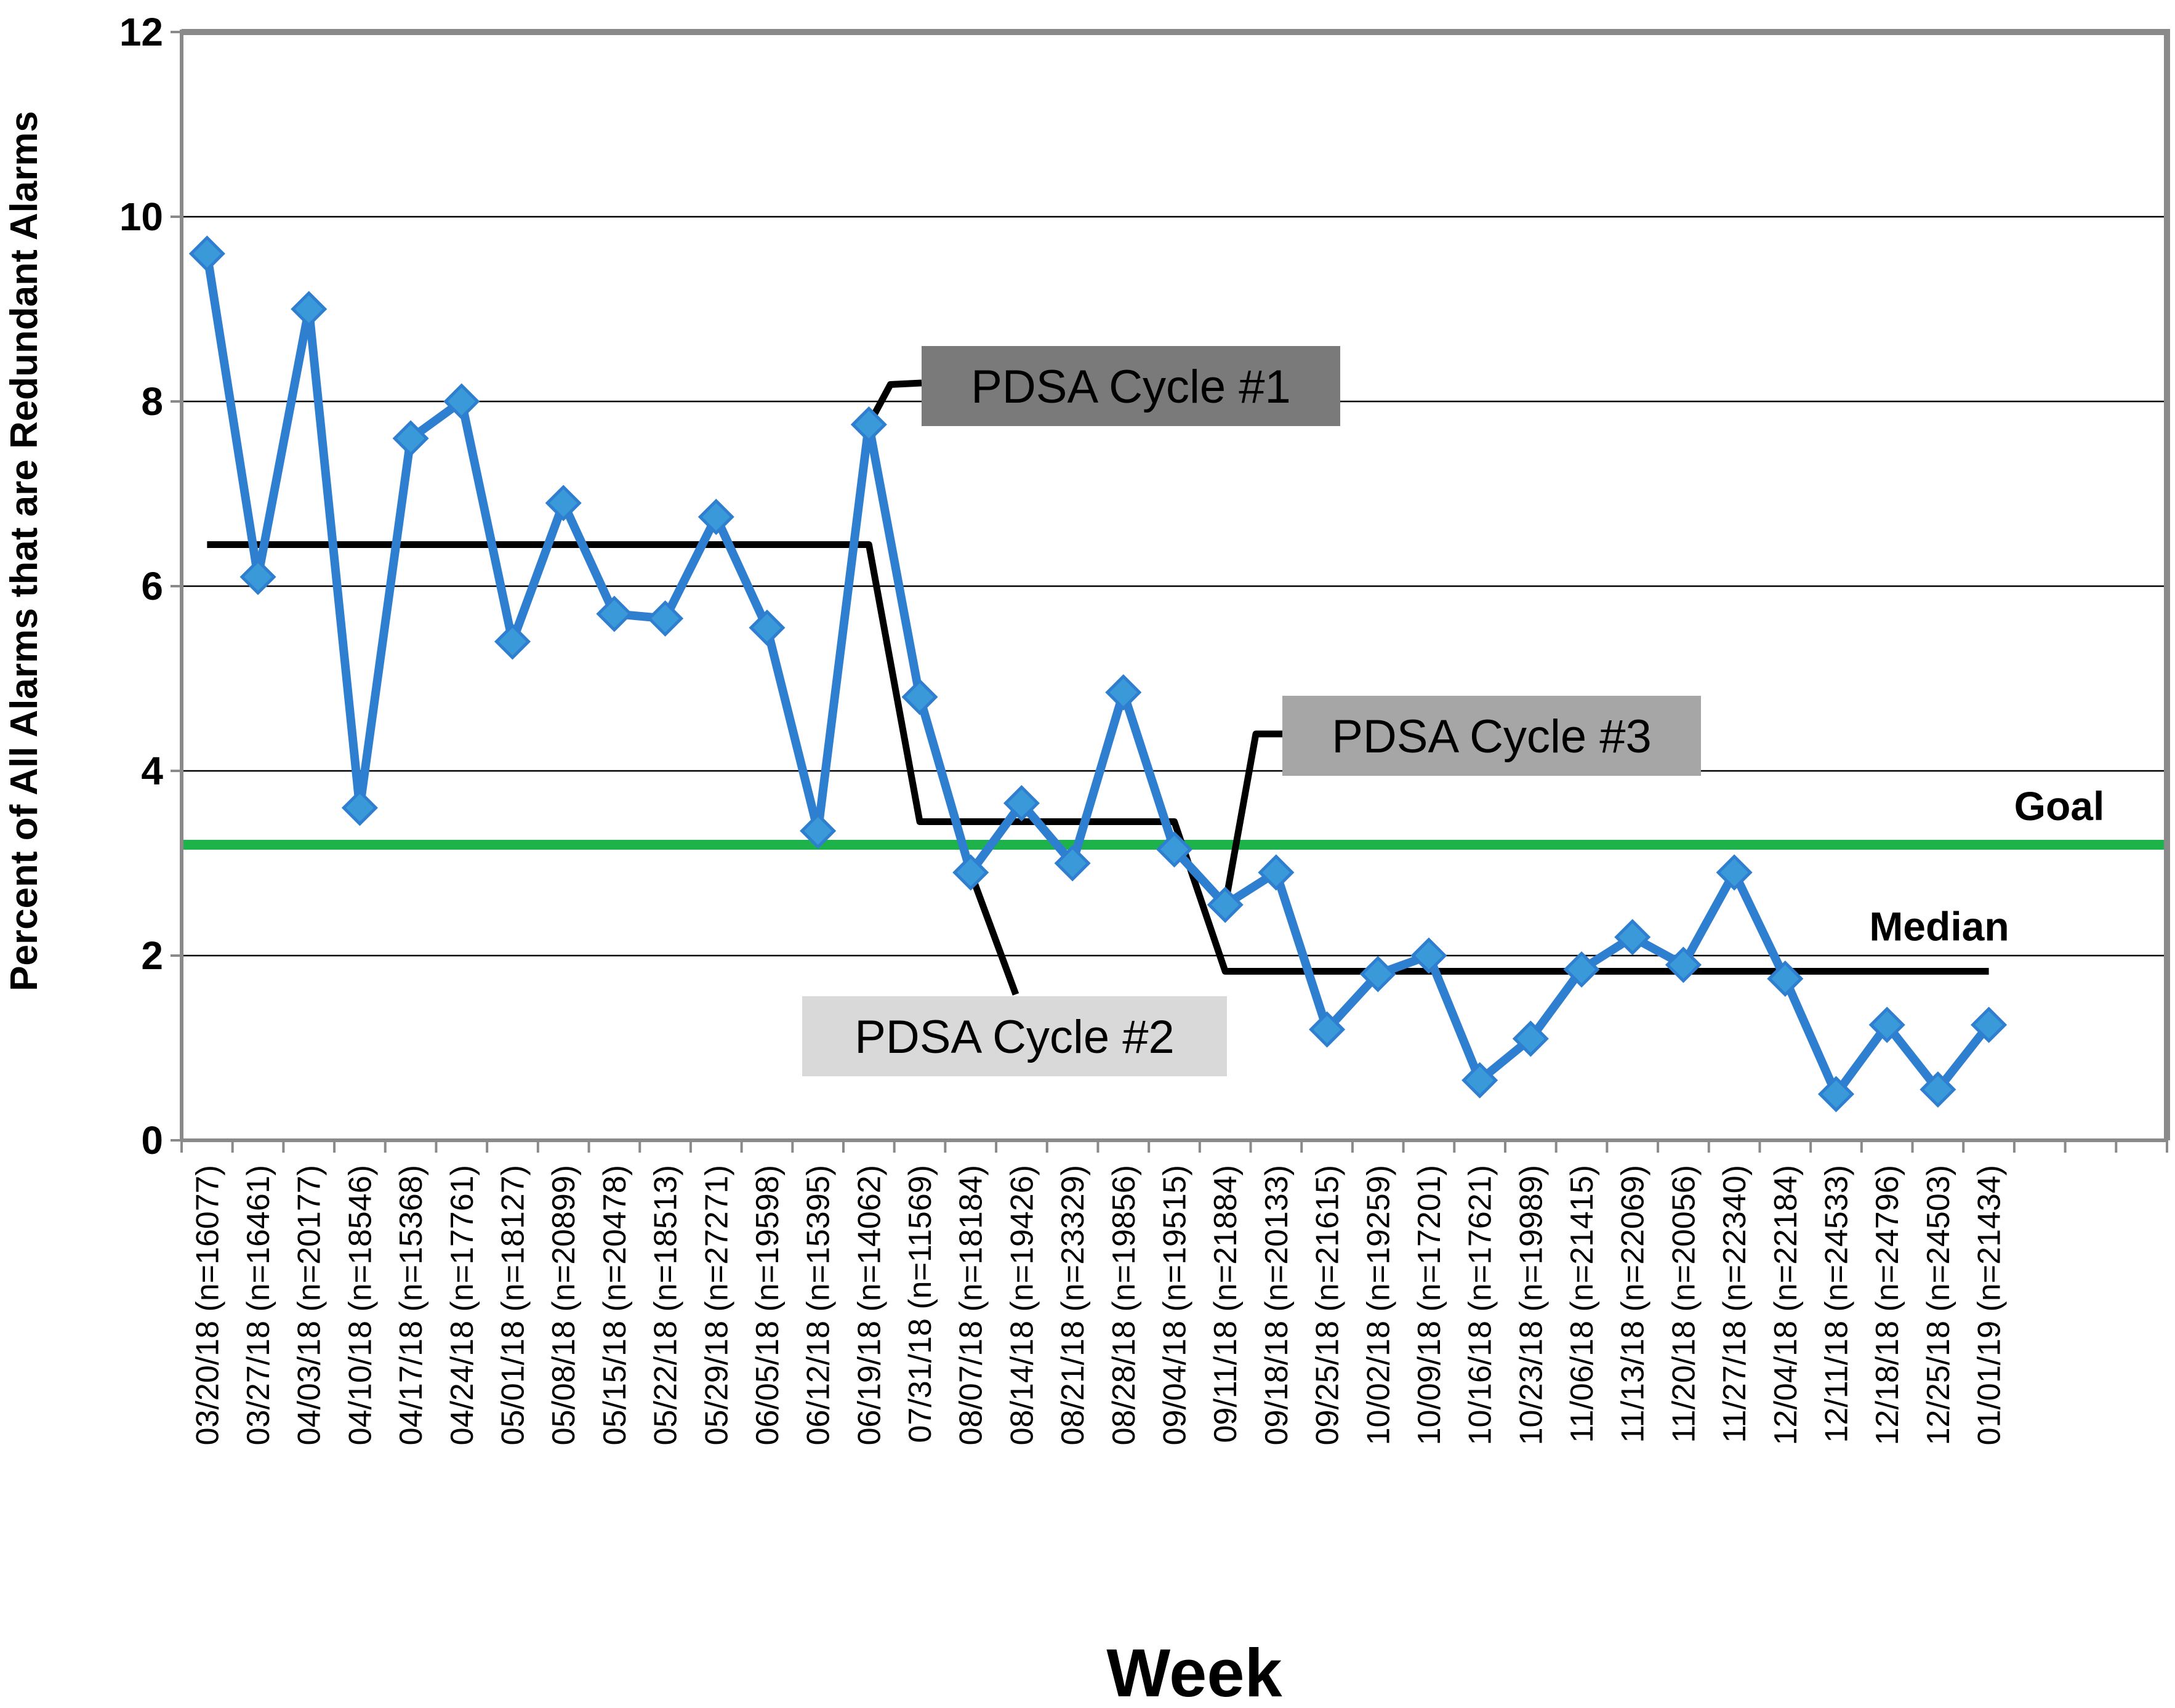  Describe the element at coordinates (141, 32) in the screenshot. I see `y-tick-label: 12` at that location.